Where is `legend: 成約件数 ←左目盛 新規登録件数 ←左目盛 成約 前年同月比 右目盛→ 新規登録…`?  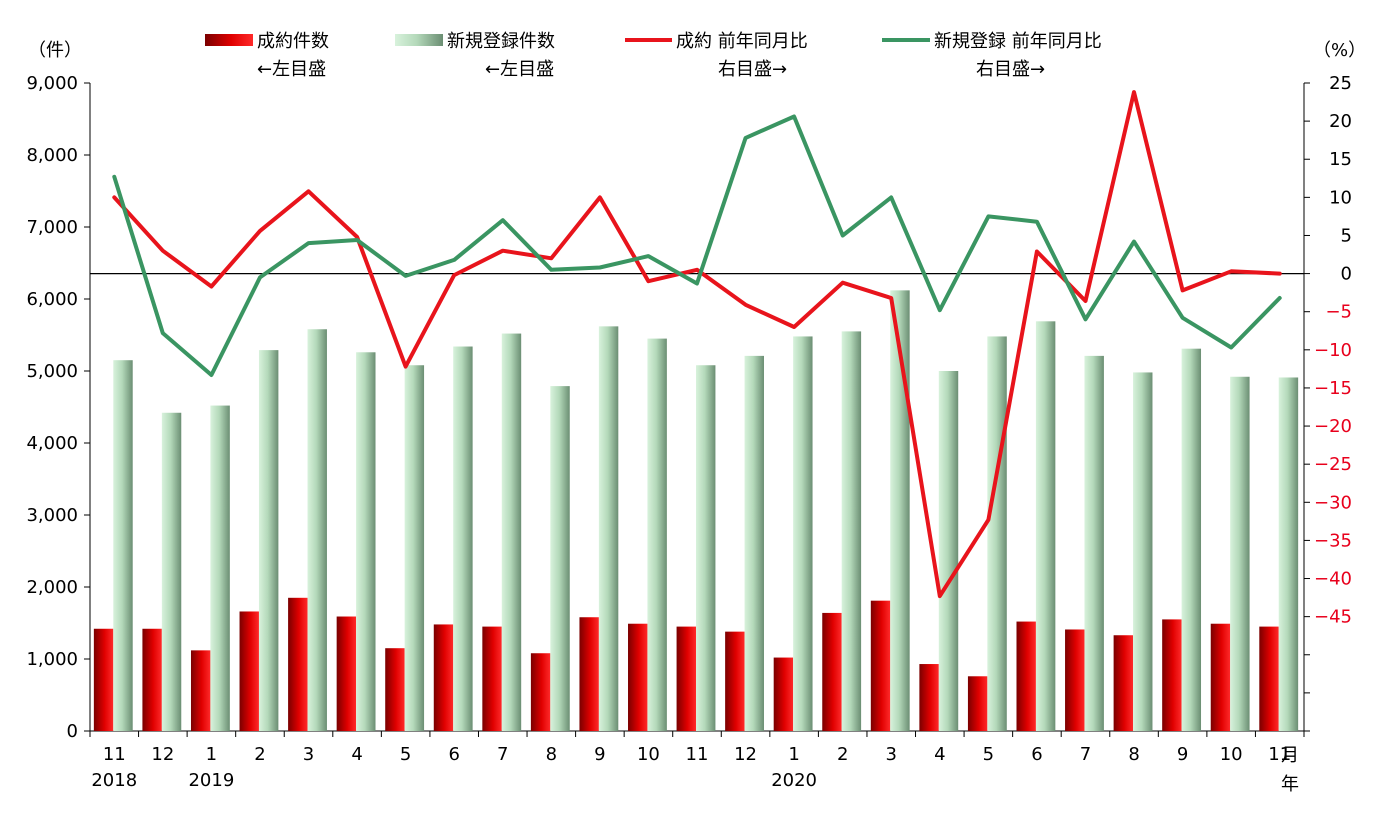 legend: 成約件数 ←左目盛 新規登録件数 ←左目盛 成約 前年同月比 右目盛→ 新規登録… is located at coordinates (653, 55).